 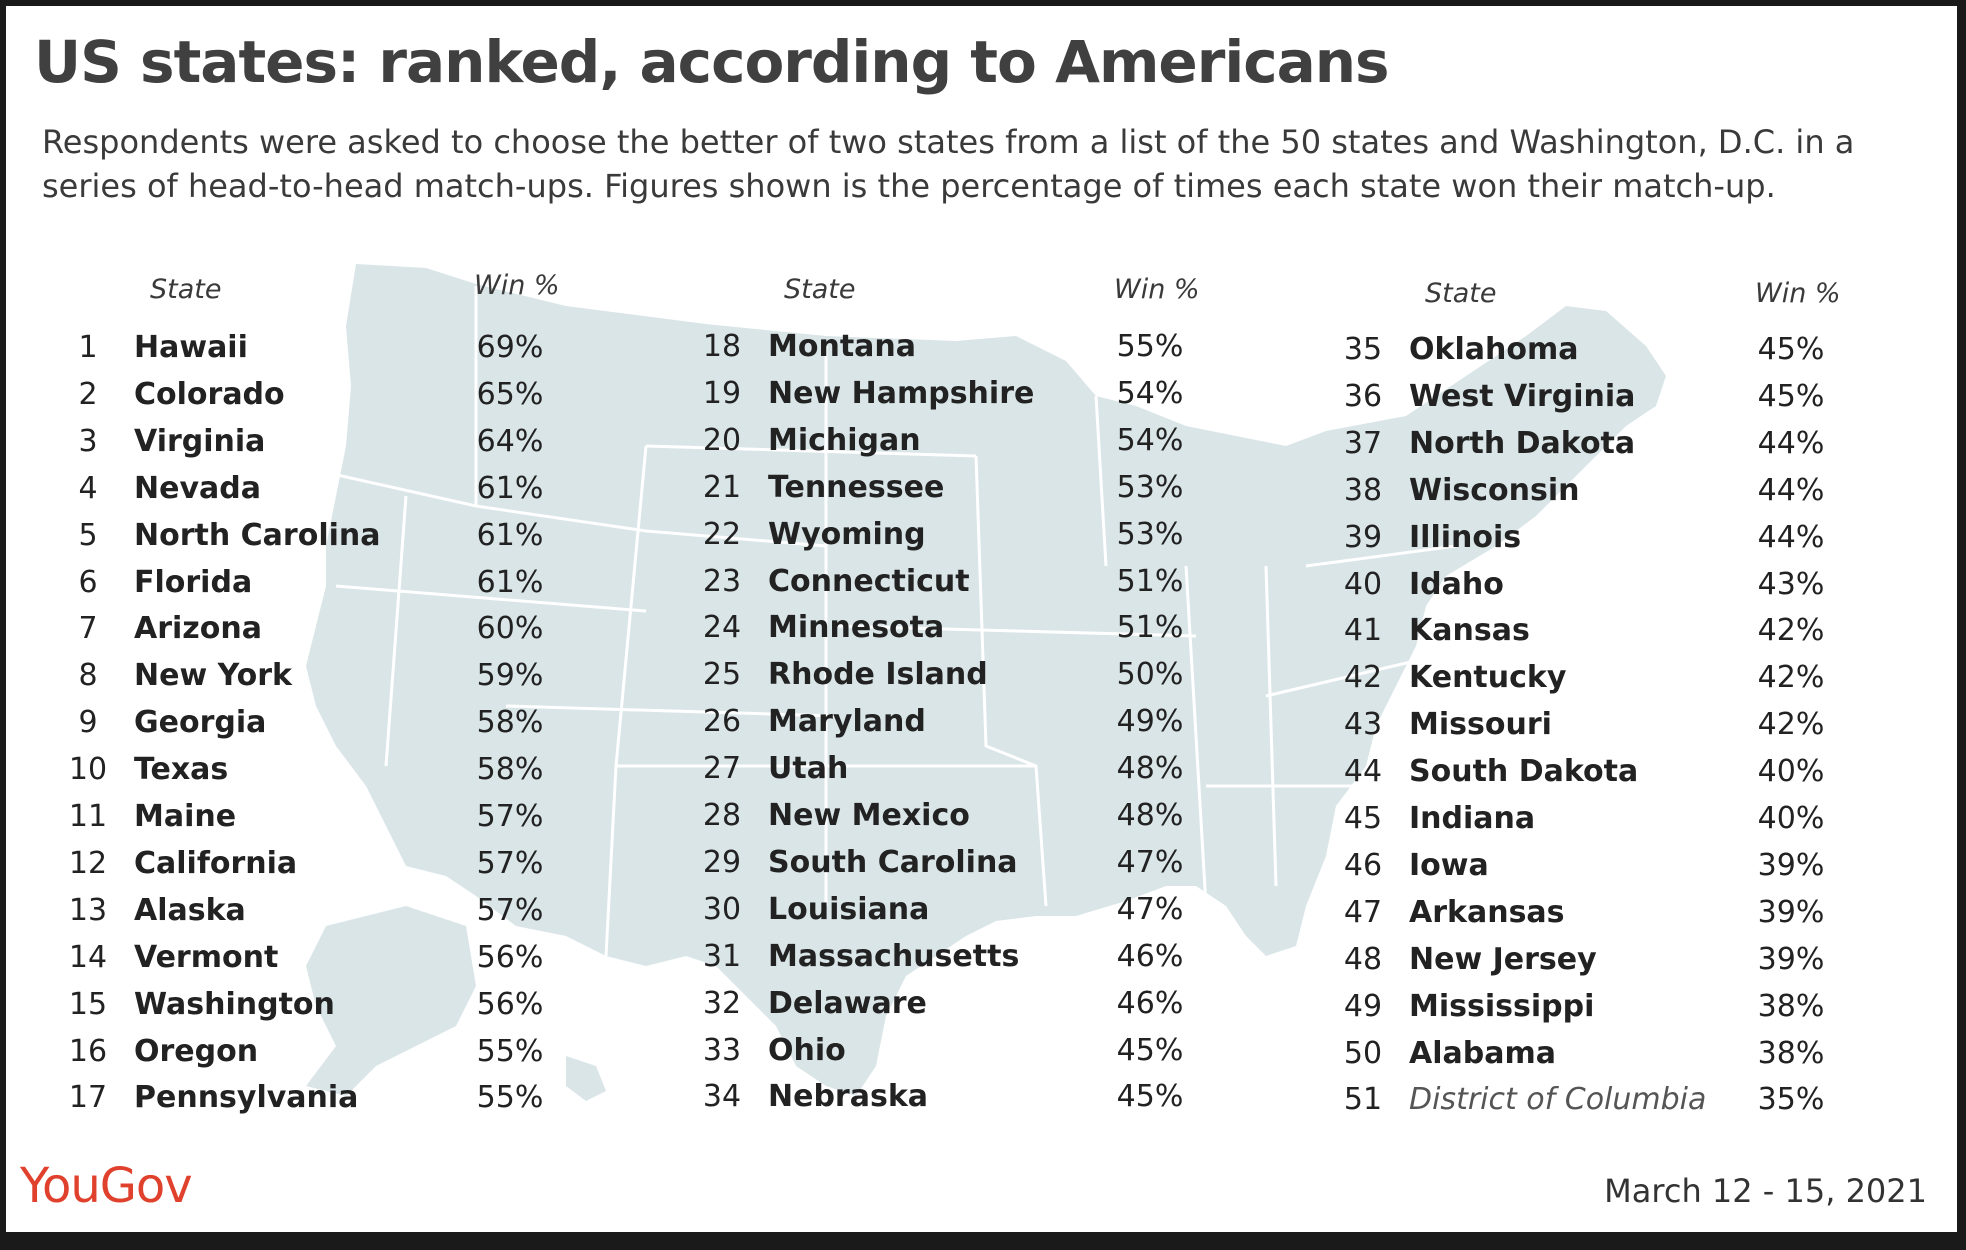 What do you see at coordinates (510, 394) in the screenshot?
I see `win-percentage: 65%` at bounding box center [510, 394].